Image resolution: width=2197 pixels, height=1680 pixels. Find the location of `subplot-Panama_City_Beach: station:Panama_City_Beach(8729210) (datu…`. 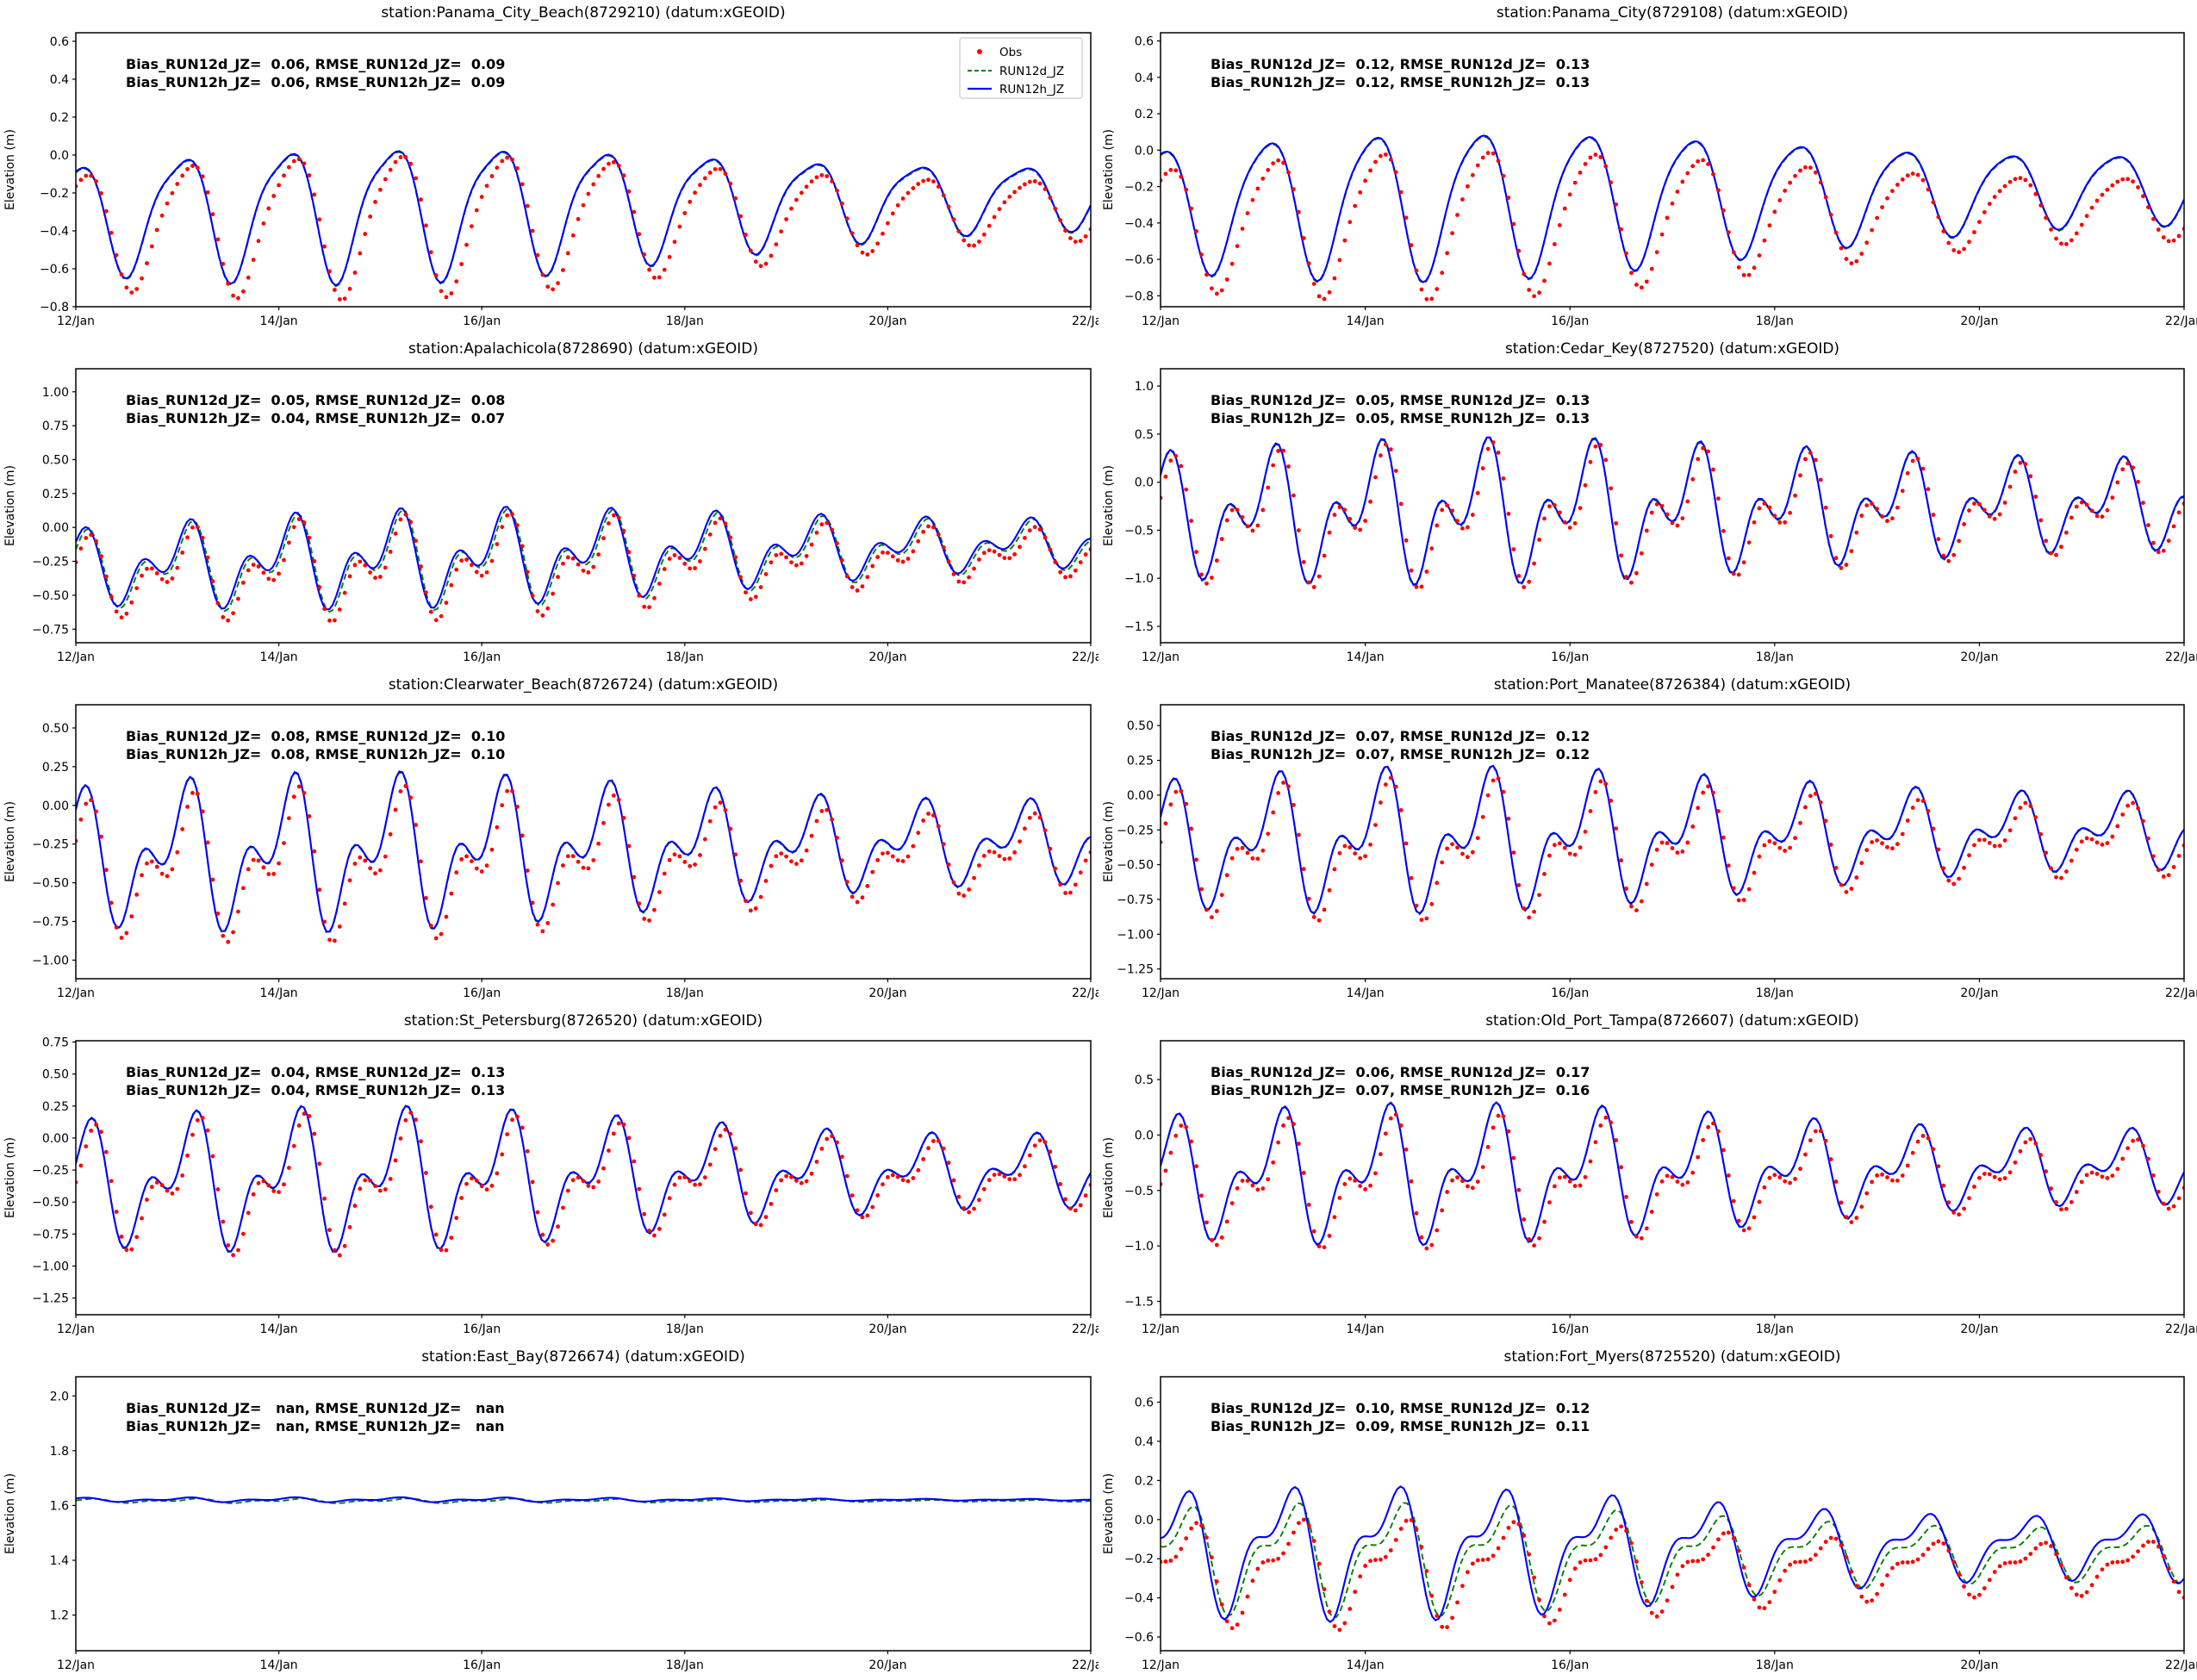

subplot-Panama_City_Beach: station:Panama_City_Beach(8729210) (datu… is located at coordinates (549, 168).